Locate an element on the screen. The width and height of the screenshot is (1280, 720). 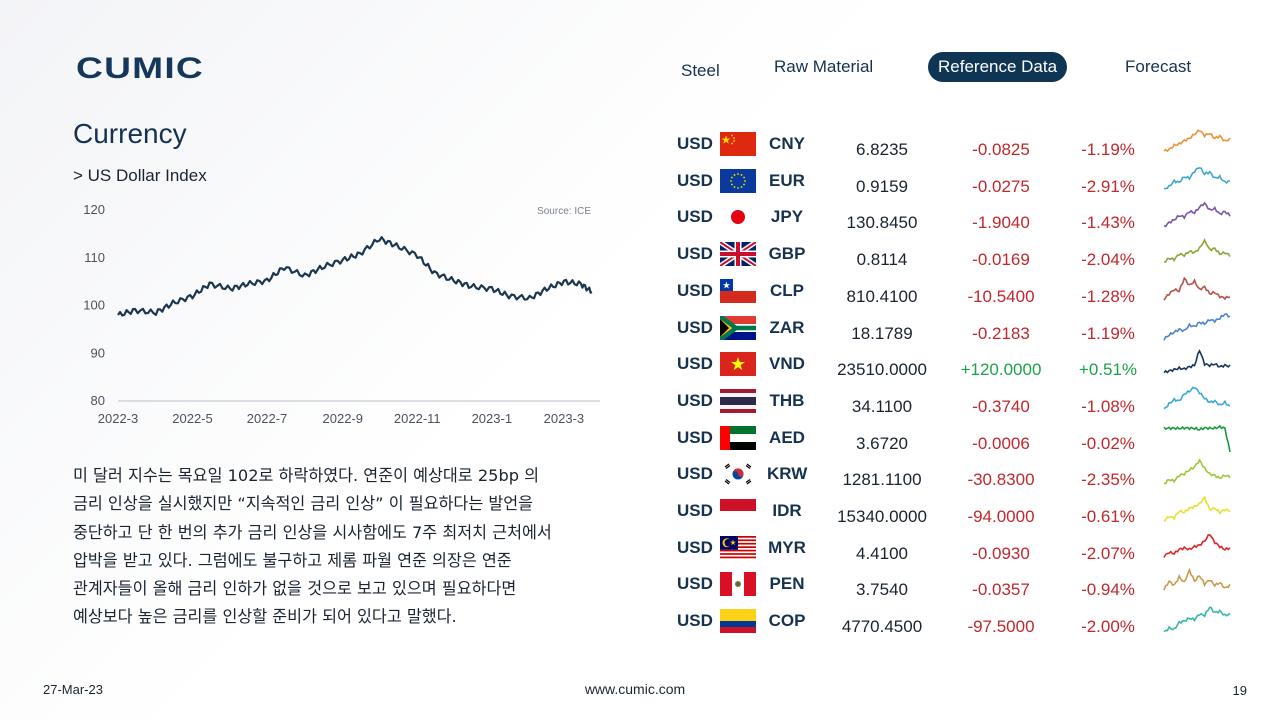
za-flag-icon is located at coordinates (738, 327).